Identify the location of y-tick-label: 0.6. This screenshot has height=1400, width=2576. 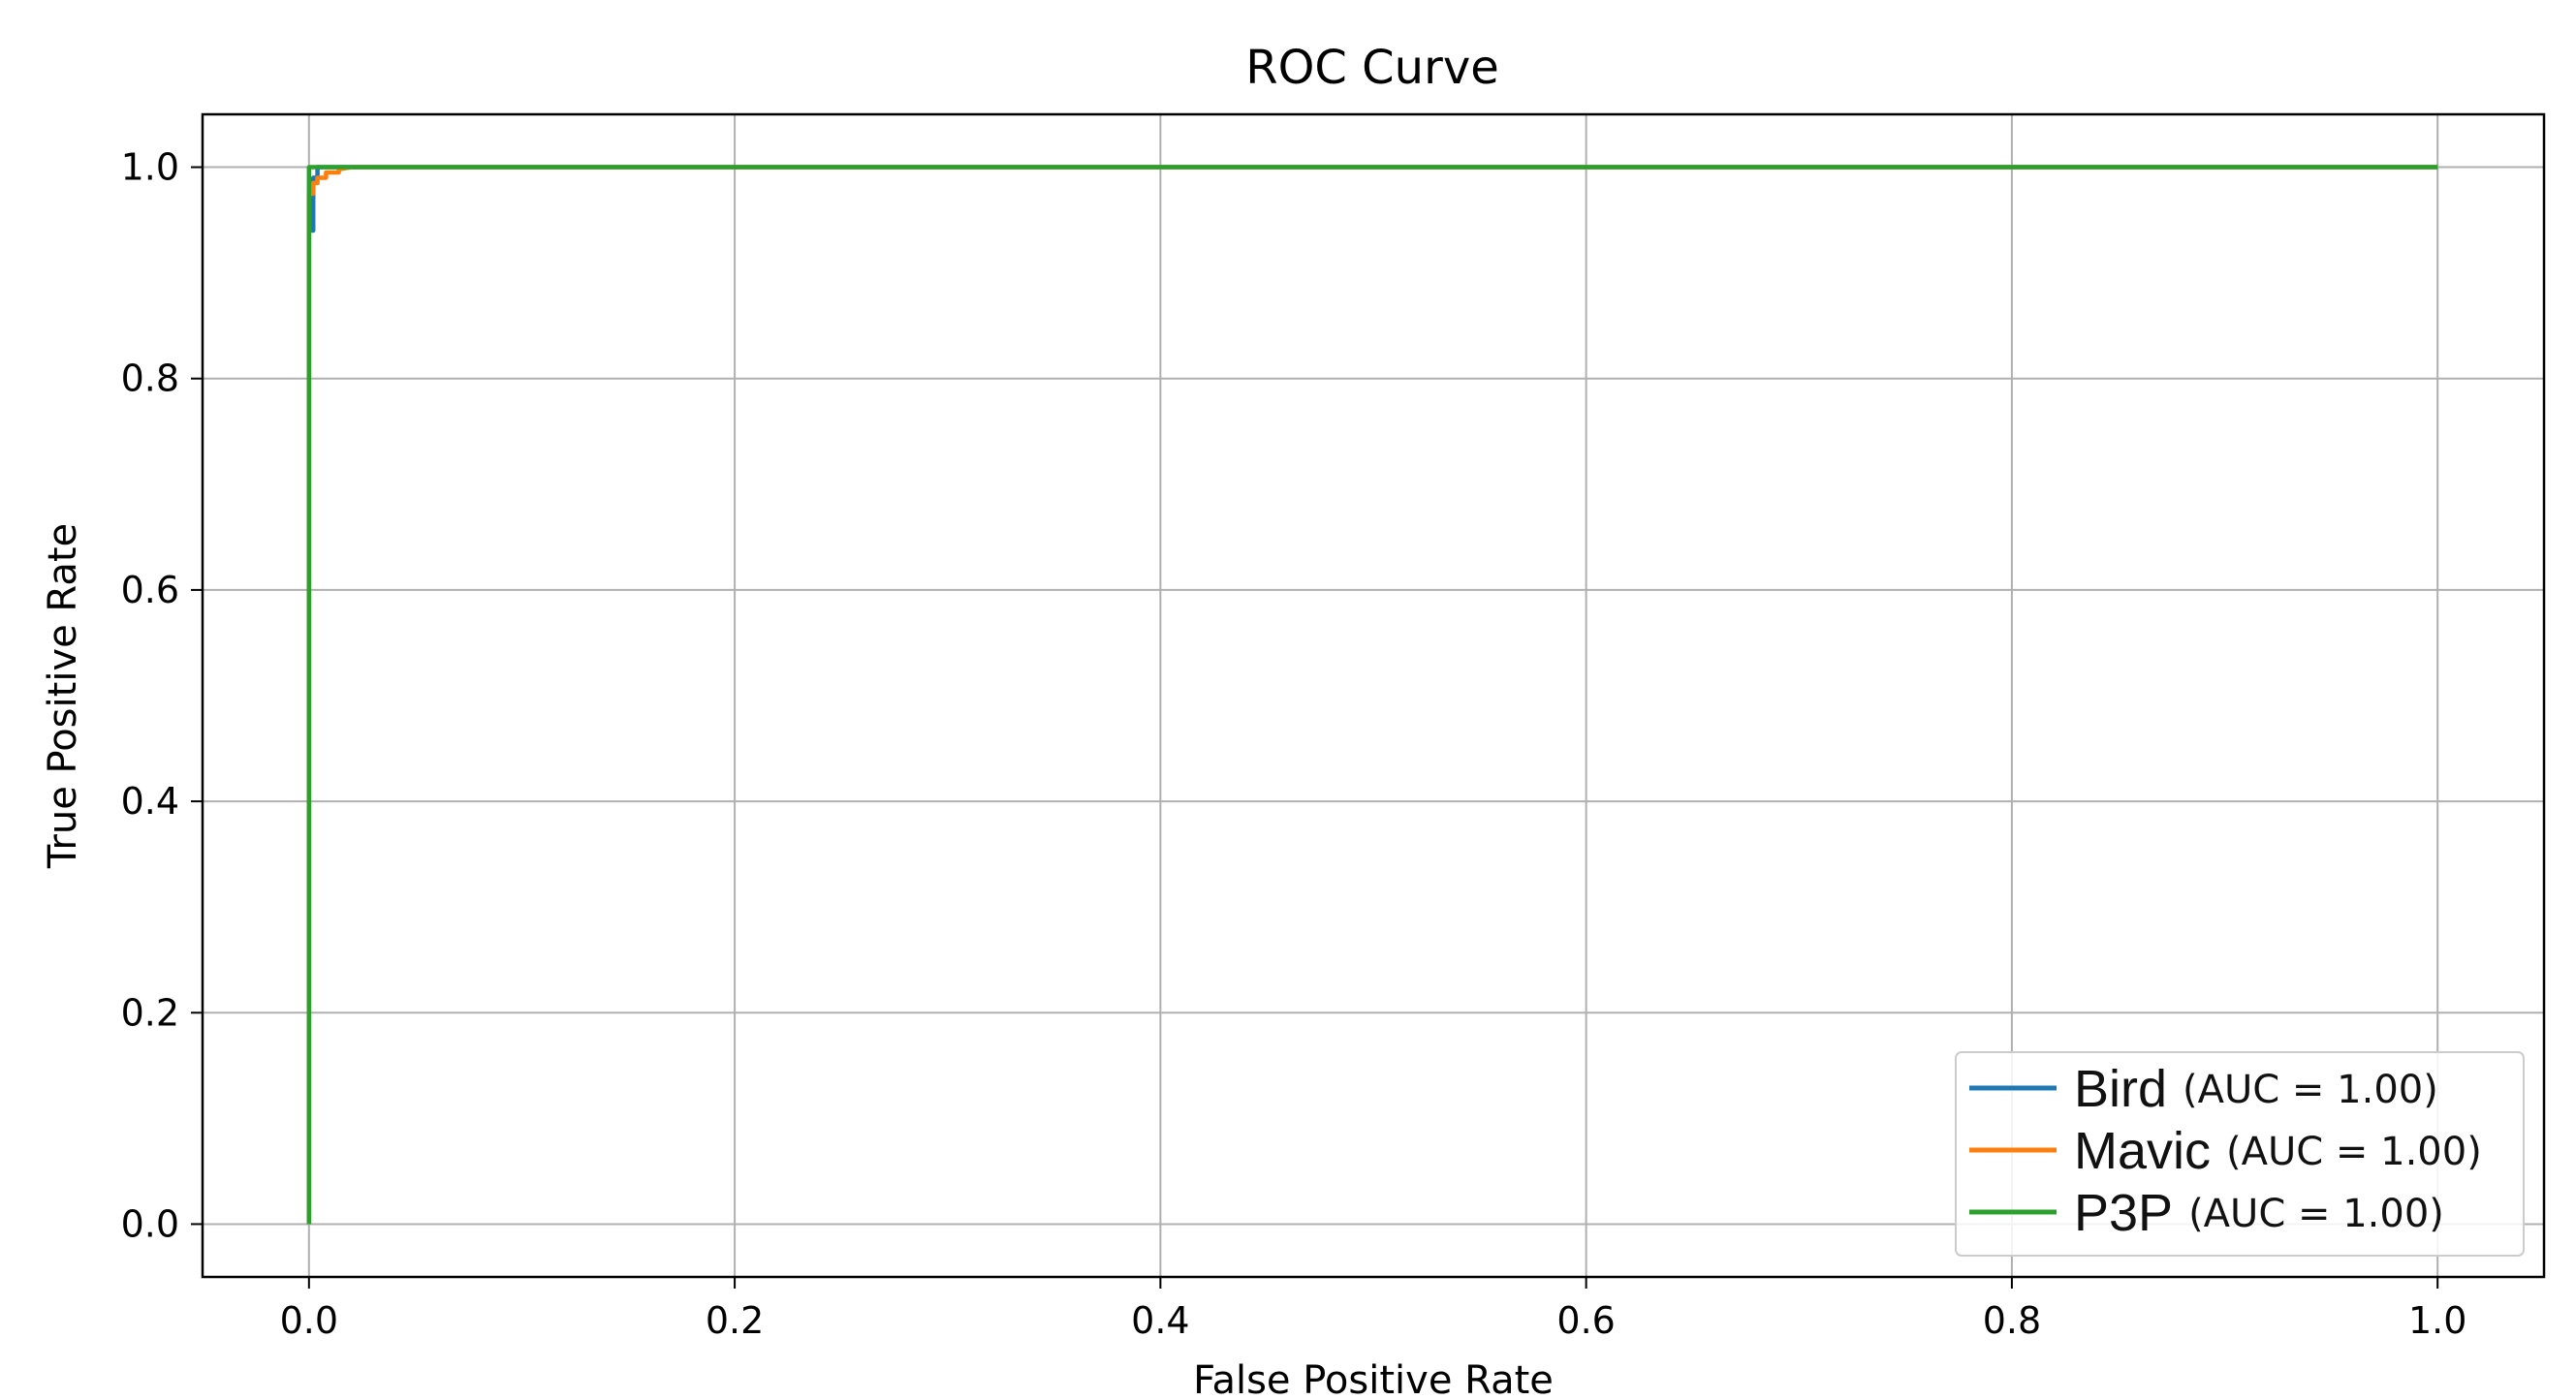
(150, 590).